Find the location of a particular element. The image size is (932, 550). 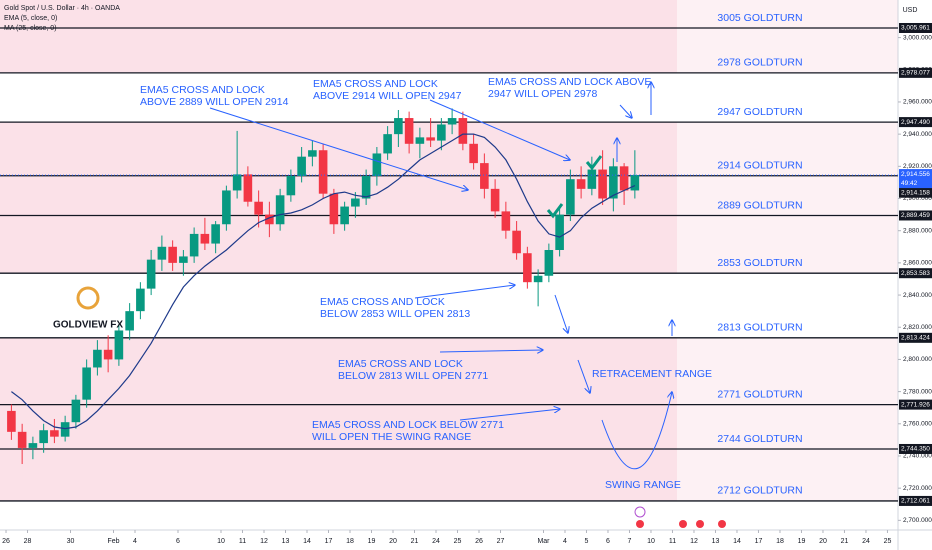

x-tick-label: 27 is located at coordinates (501, 541).